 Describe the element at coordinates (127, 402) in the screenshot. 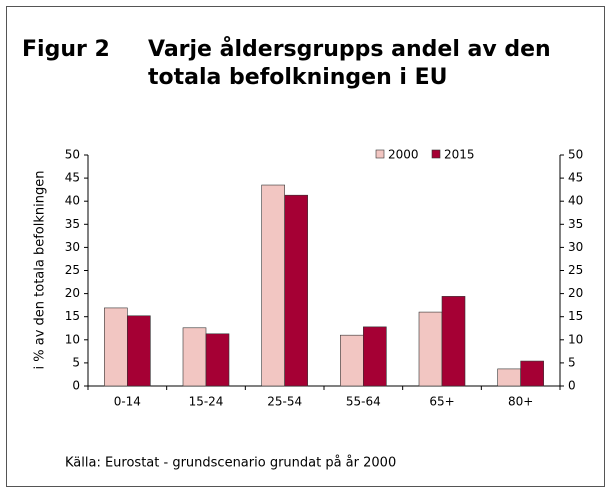

I see `x-tick-label: 0-14` at that location.